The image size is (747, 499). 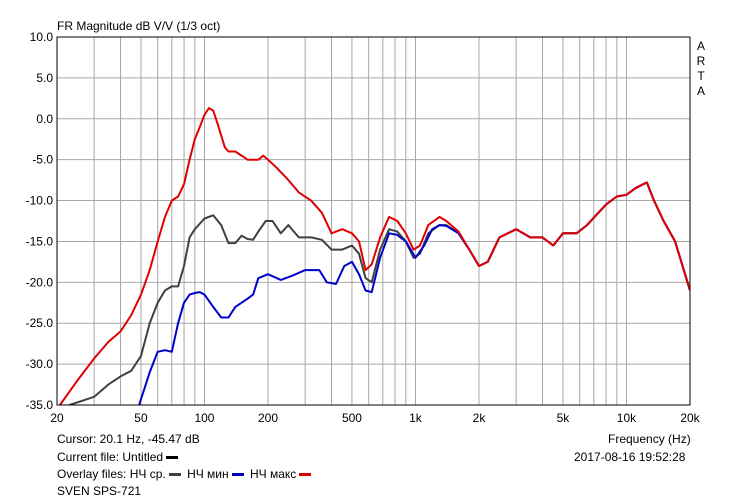 What do you see at coordinates (110, 457) in the screenshot?
I see `current-file-label: Current file: Untitled` at bounding box center [110, 457].